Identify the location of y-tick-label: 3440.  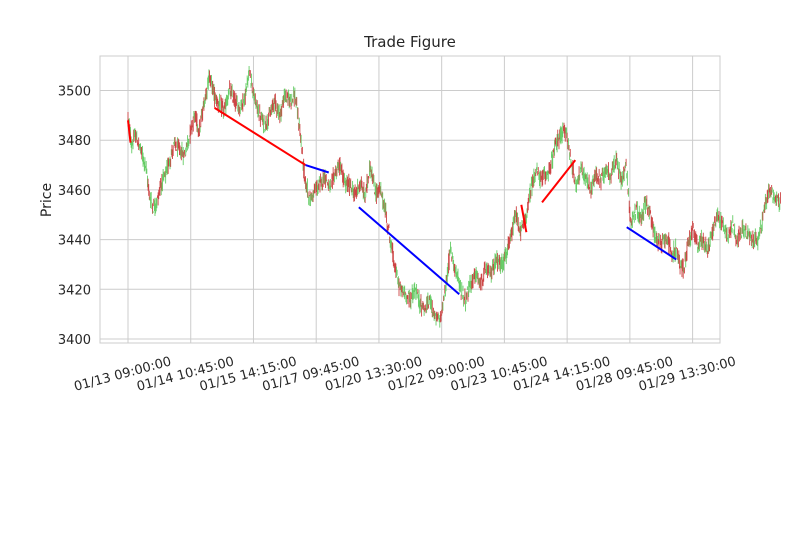
(74, 241).